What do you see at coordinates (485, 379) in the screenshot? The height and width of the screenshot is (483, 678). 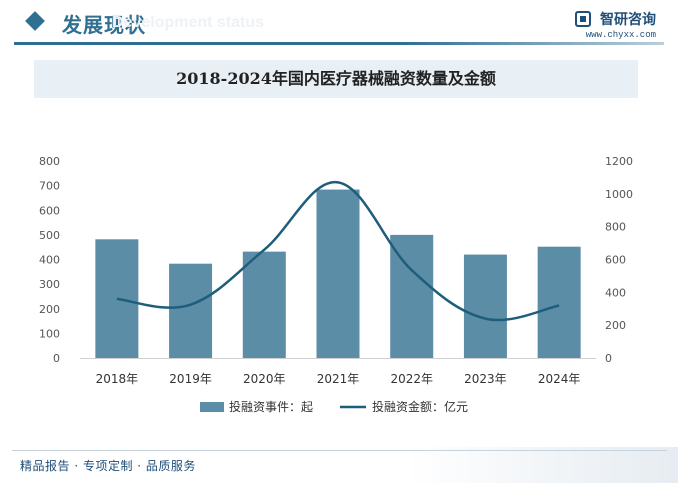 I see `category-label: 2023年` at bounding box center [485, 379].